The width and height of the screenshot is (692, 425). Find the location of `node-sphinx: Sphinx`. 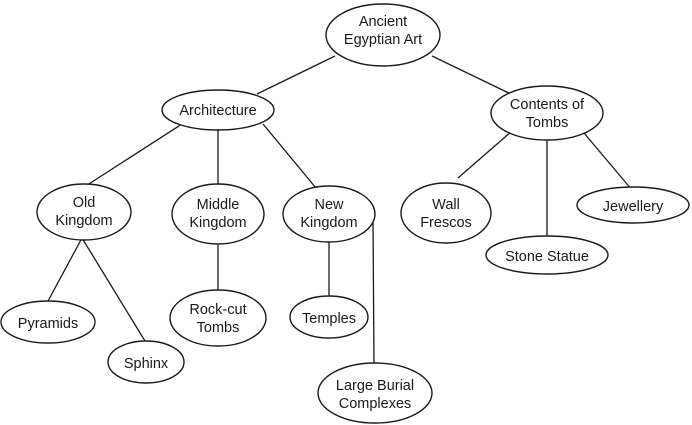

node-sphinx: Sphinx is located at coordinates (146, 362).